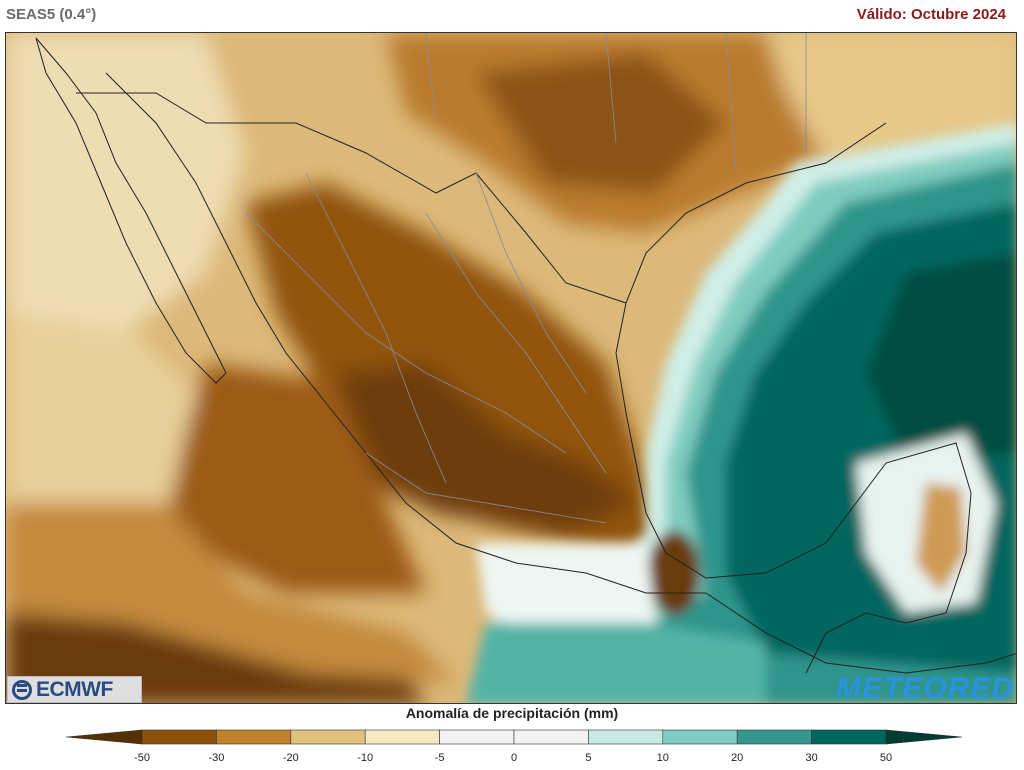 The image size is (1024, 770). I want to click on us-mexico-border, so click(351, 198).